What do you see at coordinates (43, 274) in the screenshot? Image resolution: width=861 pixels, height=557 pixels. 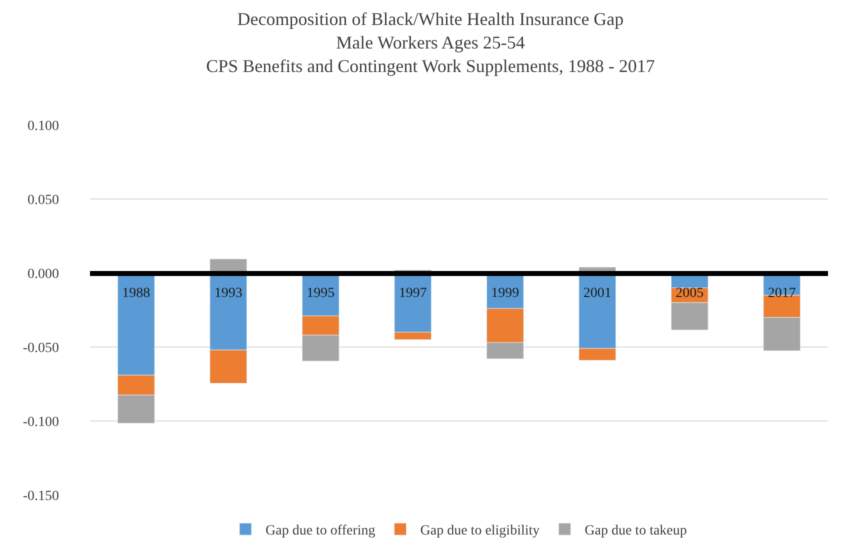 I see `y-tick-label: 0.000` at bounding box center [43, 274].